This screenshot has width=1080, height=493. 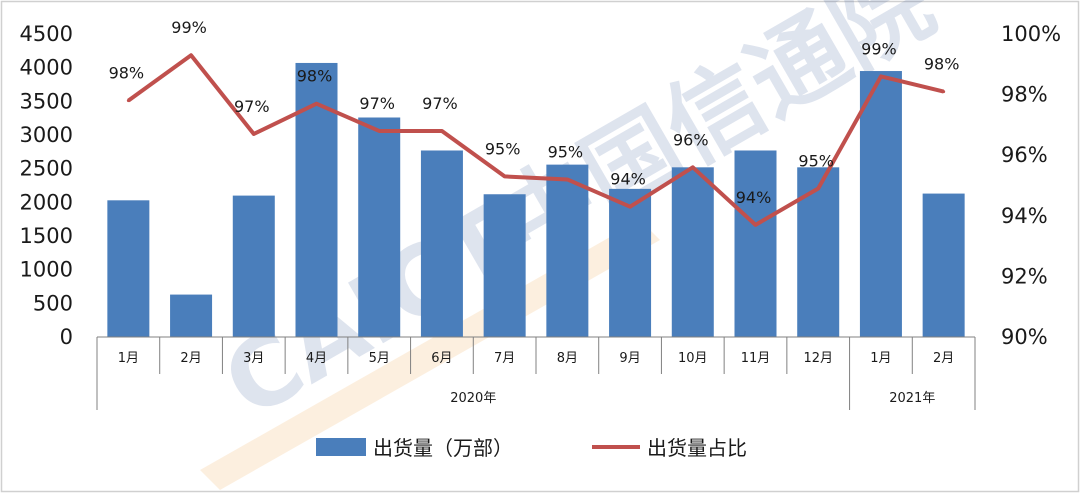 What do you see at coordinates (693, 358) in the screenshot?
I see `month-label: 10月` at bounding box center [693, 358].